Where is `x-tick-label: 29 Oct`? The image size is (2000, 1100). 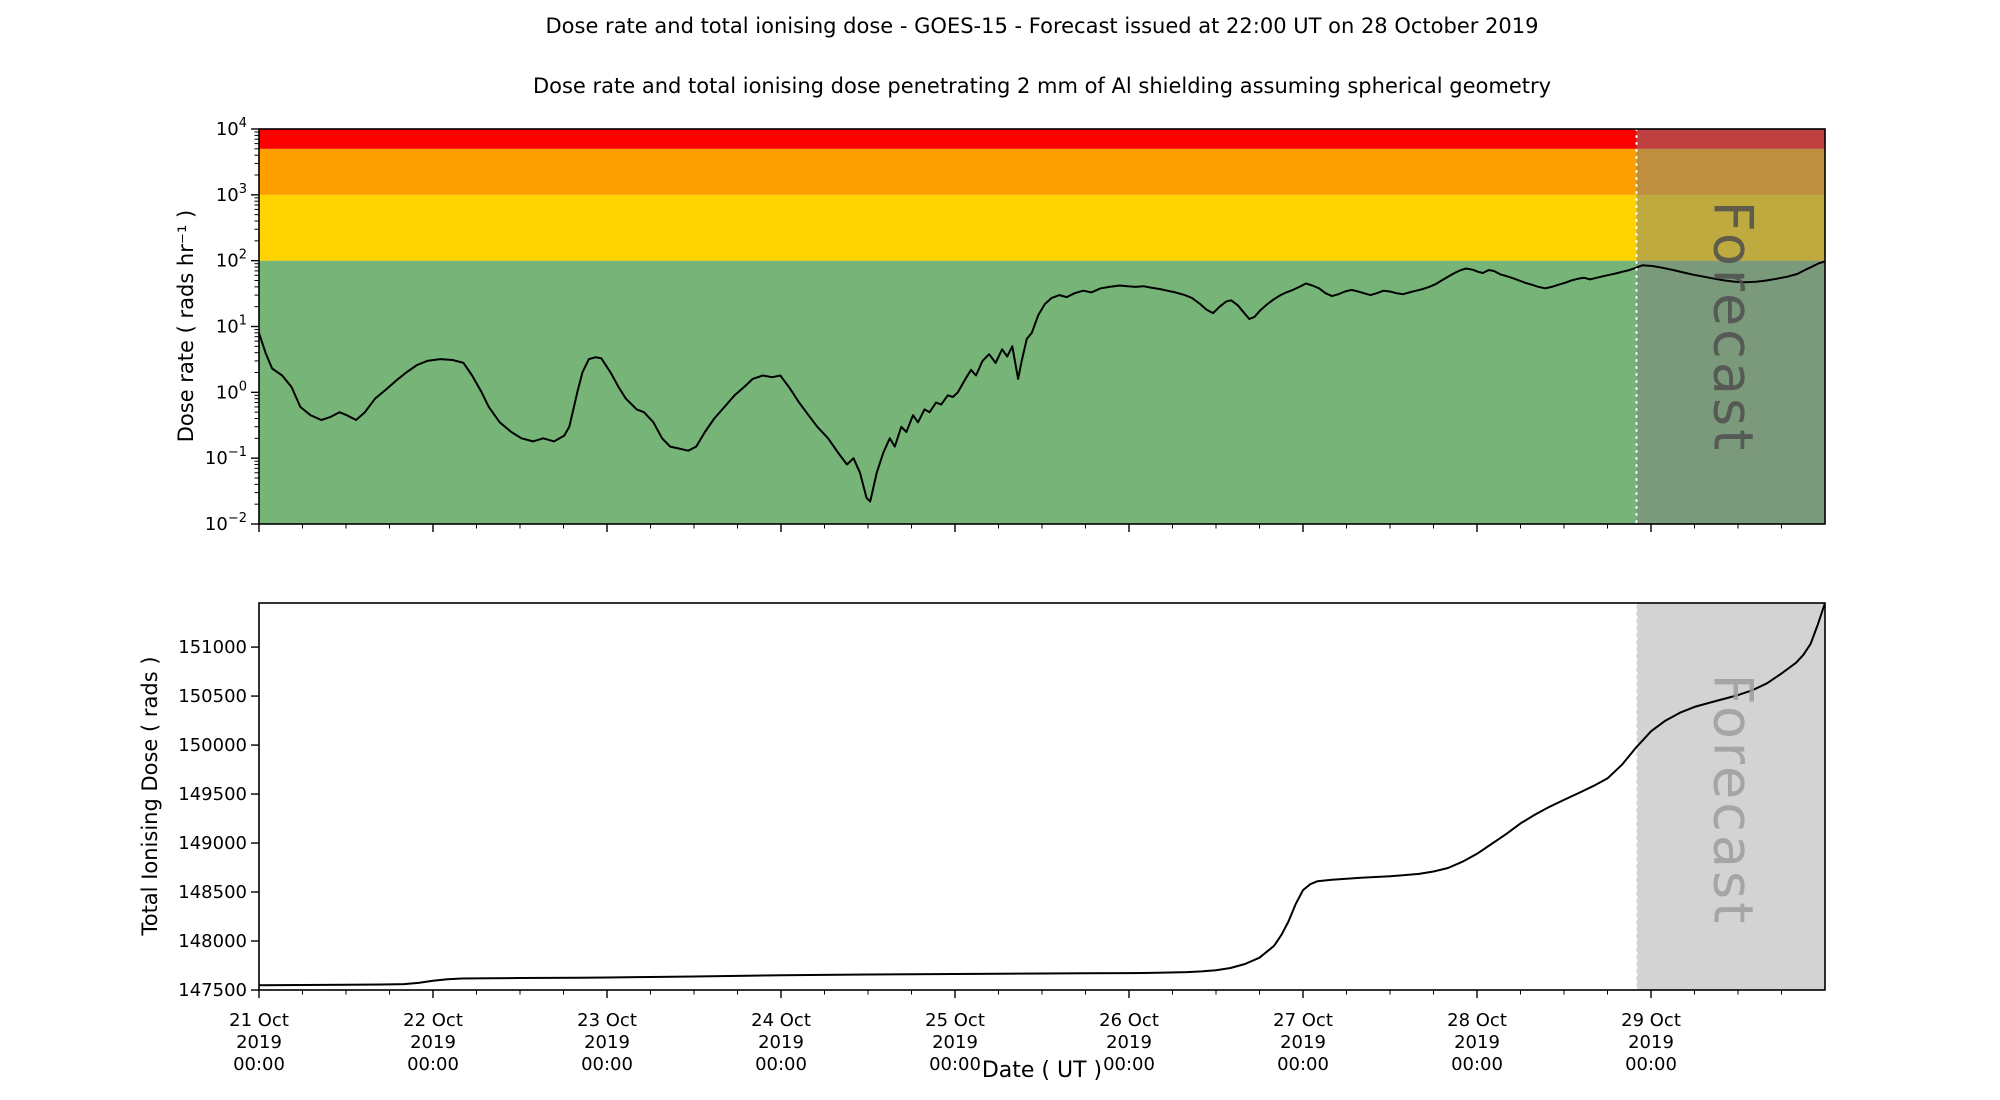 x-tick-label: 29 Oct is located at coordinates (1651, 1020).